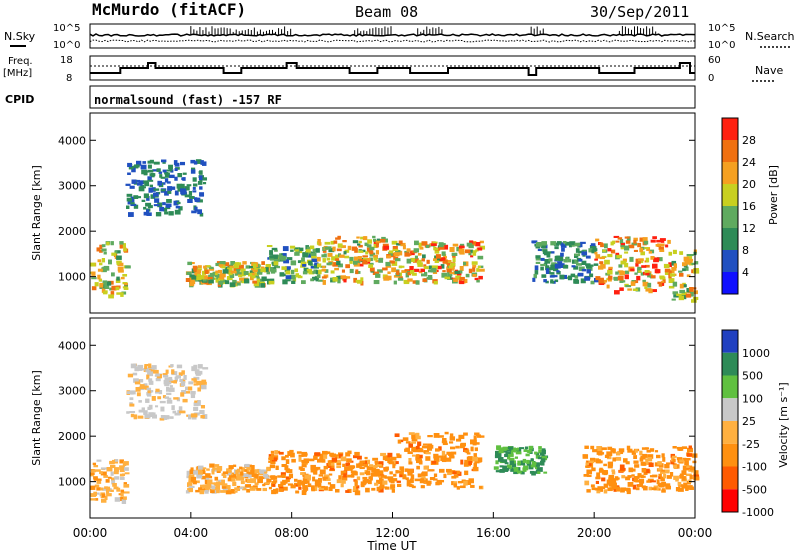  What do you see at coordinates (72, 231) in the screenshot?
I see `y-tick-label: 2000` at bounding box center [72, 231].